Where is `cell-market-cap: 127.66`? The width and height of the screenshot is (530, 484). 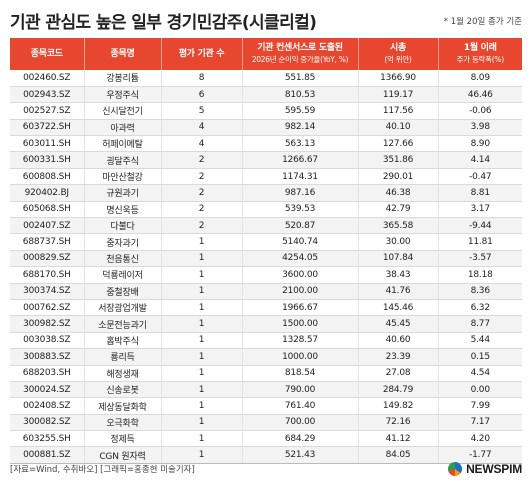
cell-market-cap: 127.66 is located at coordinates (398, 144).